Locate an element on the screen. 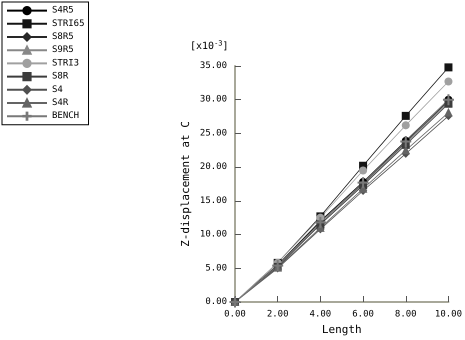  legend-label: S4 is located at coordinates (57, 89).